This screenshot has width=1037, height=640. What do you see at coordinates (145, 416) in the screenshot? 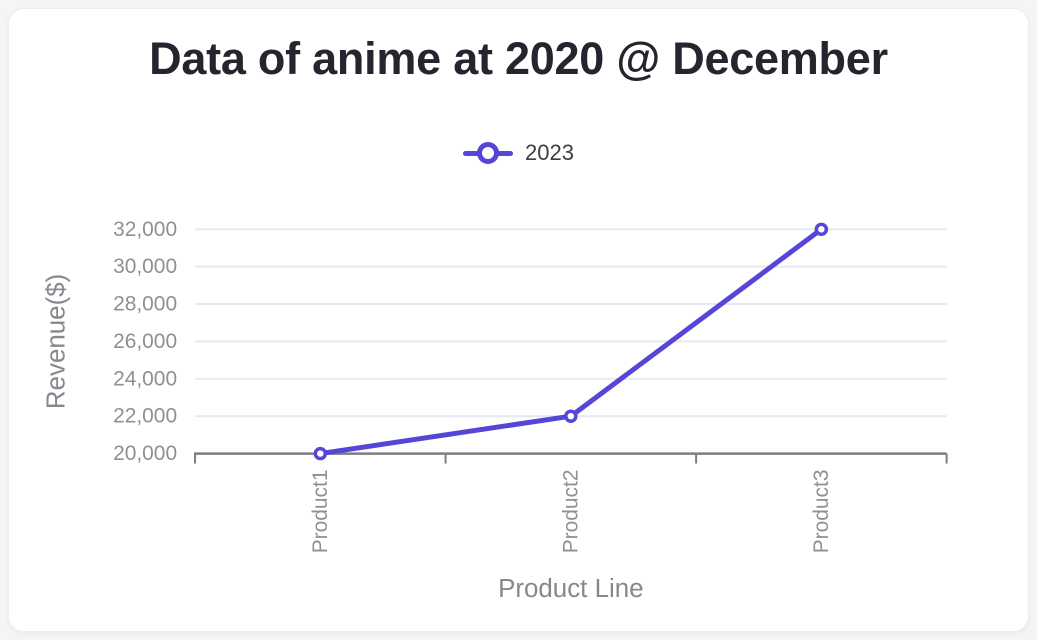
I see `y-tick-label: 22,000` at bounding box center [145, 416].